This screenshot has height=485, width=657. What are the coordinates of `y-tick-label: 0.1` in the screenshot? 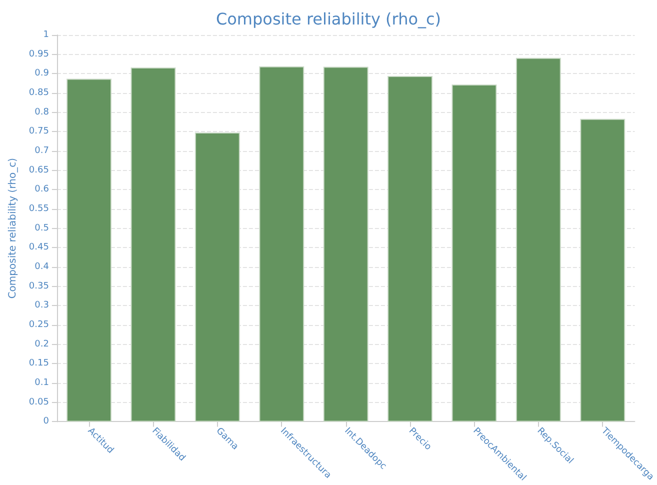 It's located at (41, 383).